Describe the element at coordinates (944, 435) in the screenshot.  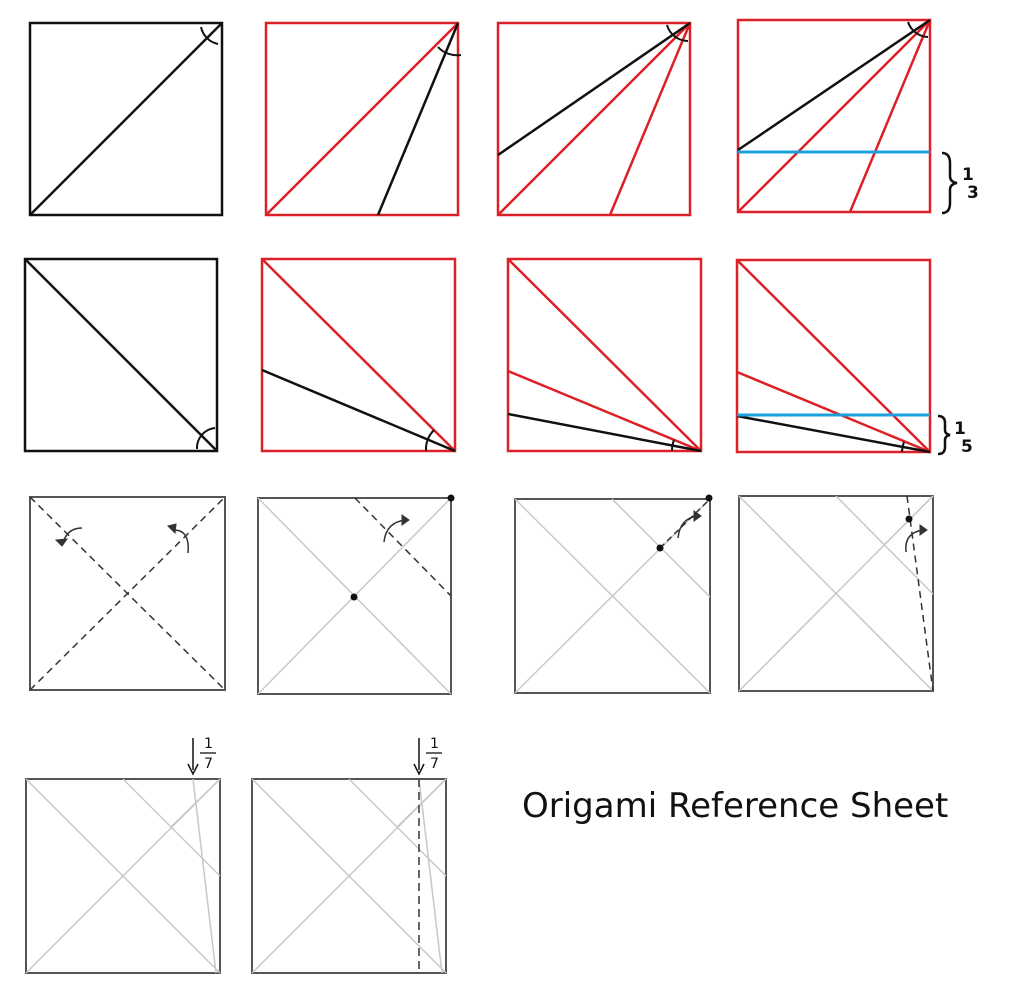
I see `brace-fifth` at that location.